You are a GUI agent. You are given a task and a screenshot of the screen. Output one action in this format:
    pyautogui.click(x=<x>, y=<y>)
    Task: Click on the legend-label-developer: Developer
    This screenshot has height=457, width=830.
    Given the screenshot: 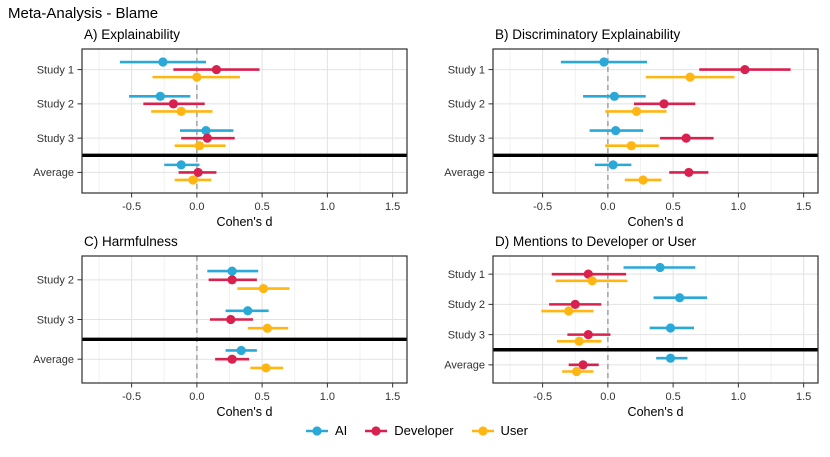 What is the action you would take?
    pyautogui.click(x=424, y=430)
    